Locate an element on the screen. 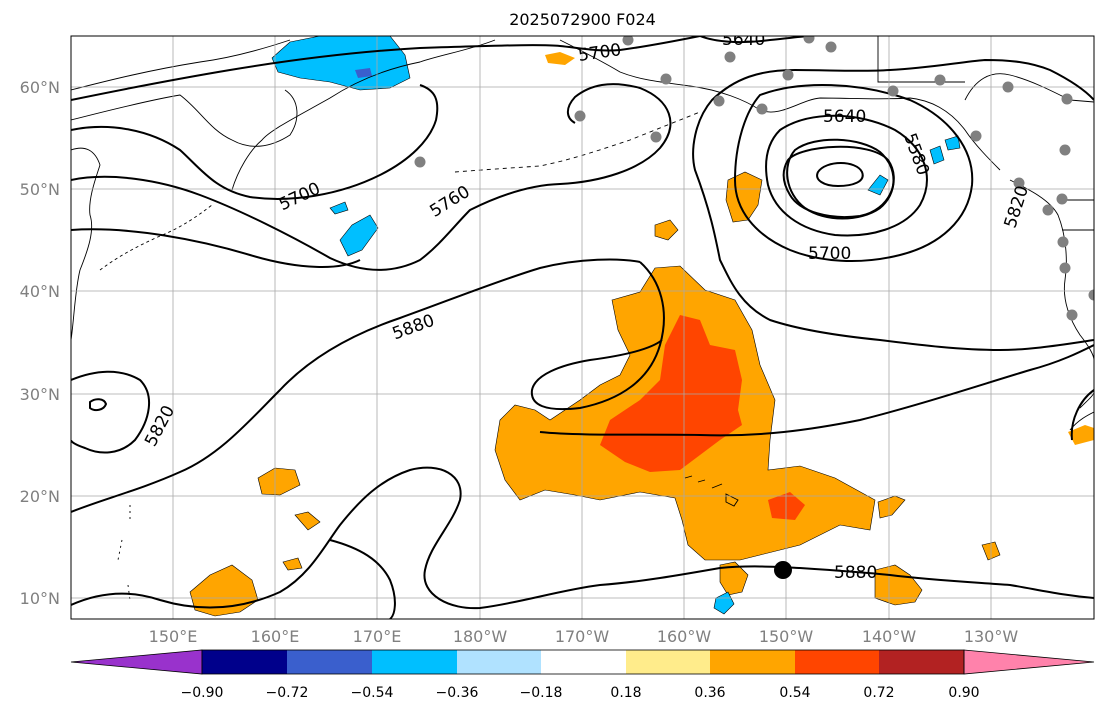 The height and width of the screenshot is (712, 1105). lon-label: 160°W is located at coordinates (684, 636).